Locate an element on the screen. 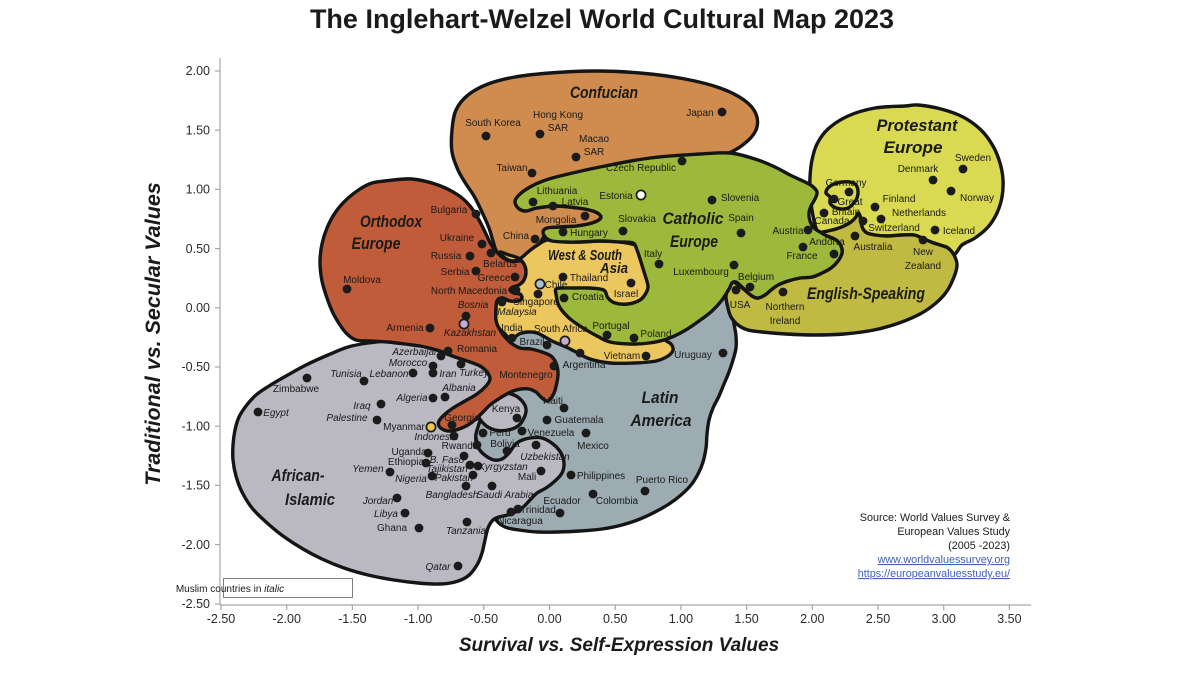 The image size is (1200, 680). svg-text: Lebanon is located at coordinates (389, 374).